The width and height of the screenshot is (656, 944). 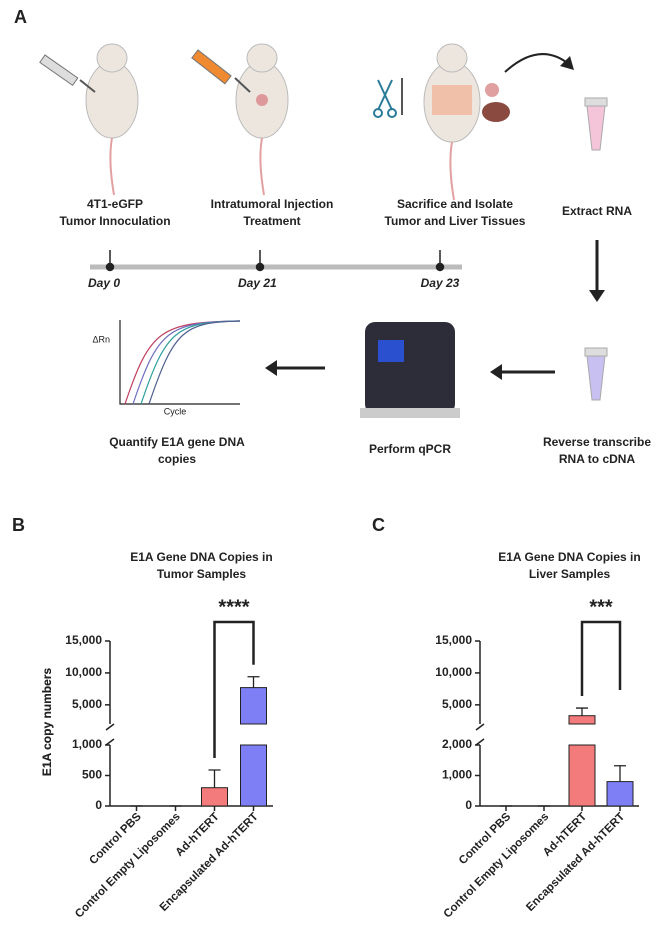 I want to click on step-label: Sacrifice and Isolate, so click(x=455, y=204).